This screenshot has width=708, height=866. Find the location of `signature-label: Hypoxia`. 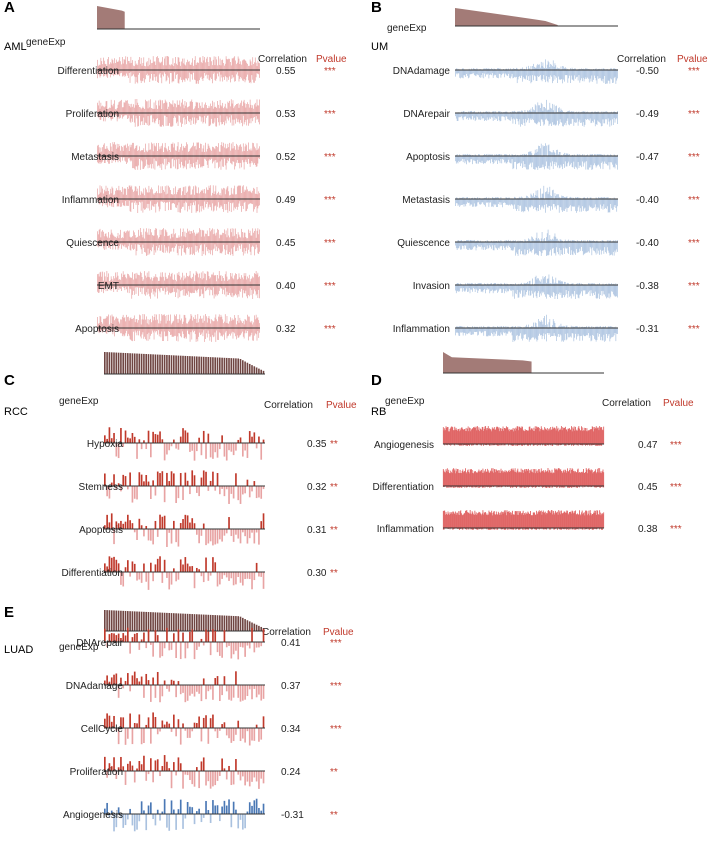

signature-label: Hypoxia is located at coordinates (105, 444).